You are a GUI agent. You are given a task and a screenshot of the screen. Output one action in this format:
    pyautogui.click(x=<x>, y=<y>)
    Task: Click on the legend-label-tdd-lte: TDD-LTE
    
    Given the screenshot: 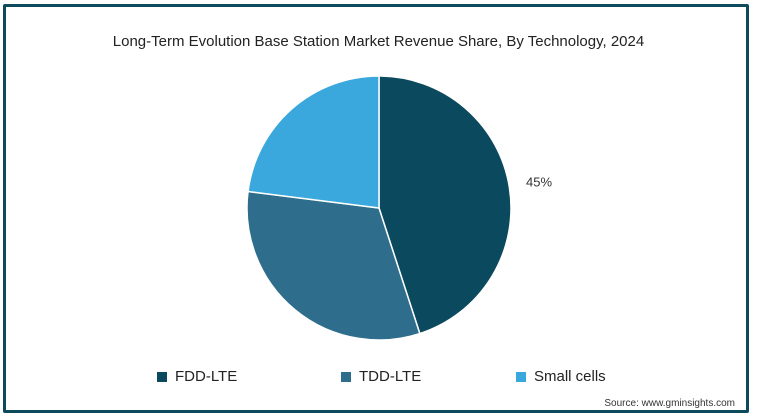 What is the action you would take?
    pyautogui.click(x=390, y=376)
    